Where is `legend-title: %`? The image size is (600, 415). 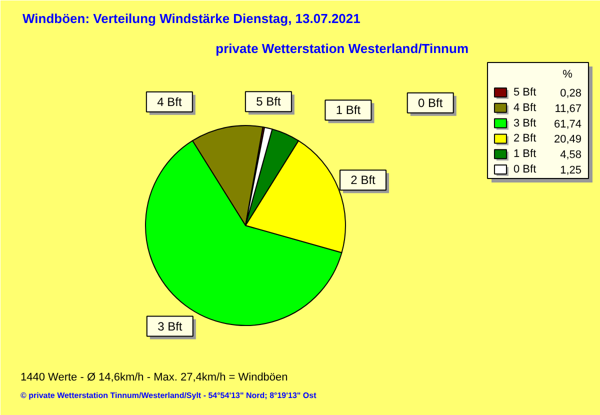 legend-title: % is located at coordinates (567, 74).